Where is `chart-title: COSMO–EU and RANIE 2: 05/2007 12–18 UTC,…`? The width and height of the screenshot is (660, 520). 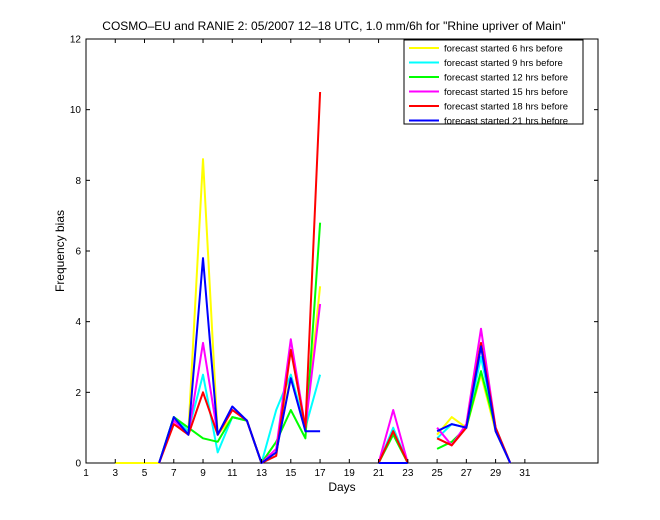 chart-title: COSMO–EU and RANIE 2: 05/2007 12–18 UTC,… is located at coordinates (333, 26).